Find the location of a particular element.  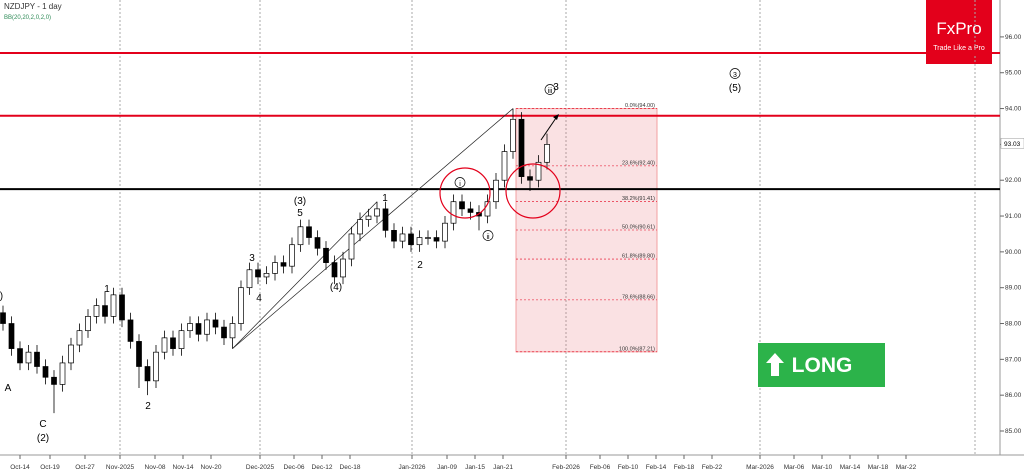

x-tick-label: Jan-09 is located at coordinates (447, 467).